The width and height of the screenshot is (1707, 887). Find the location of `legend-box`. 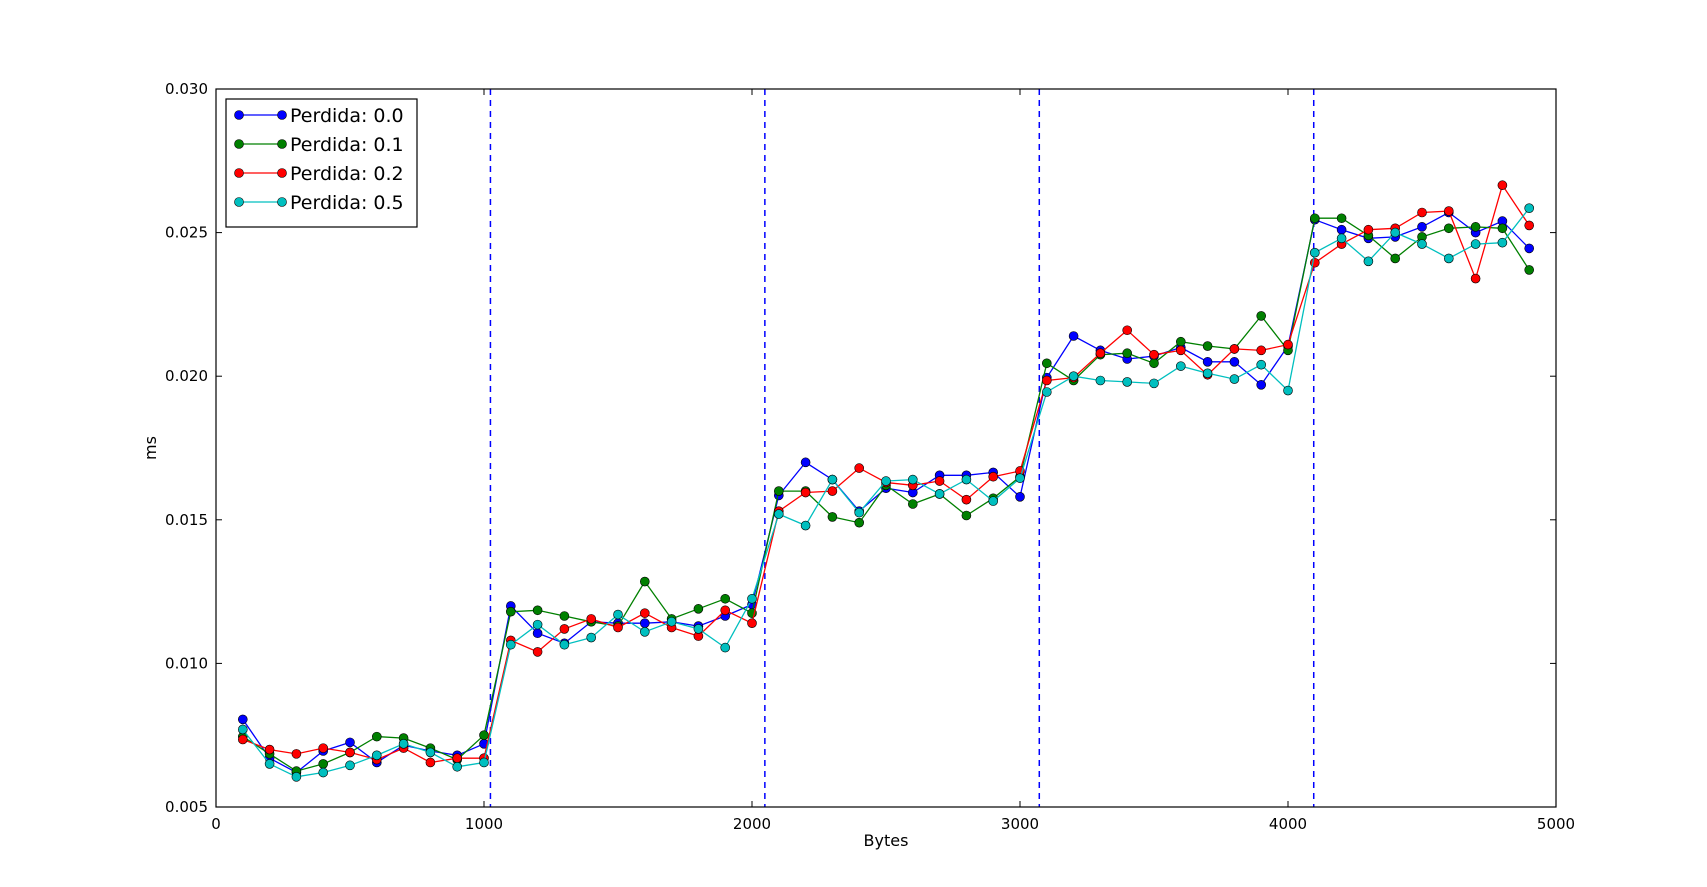

legend-box is located at coordinates (321, 163).